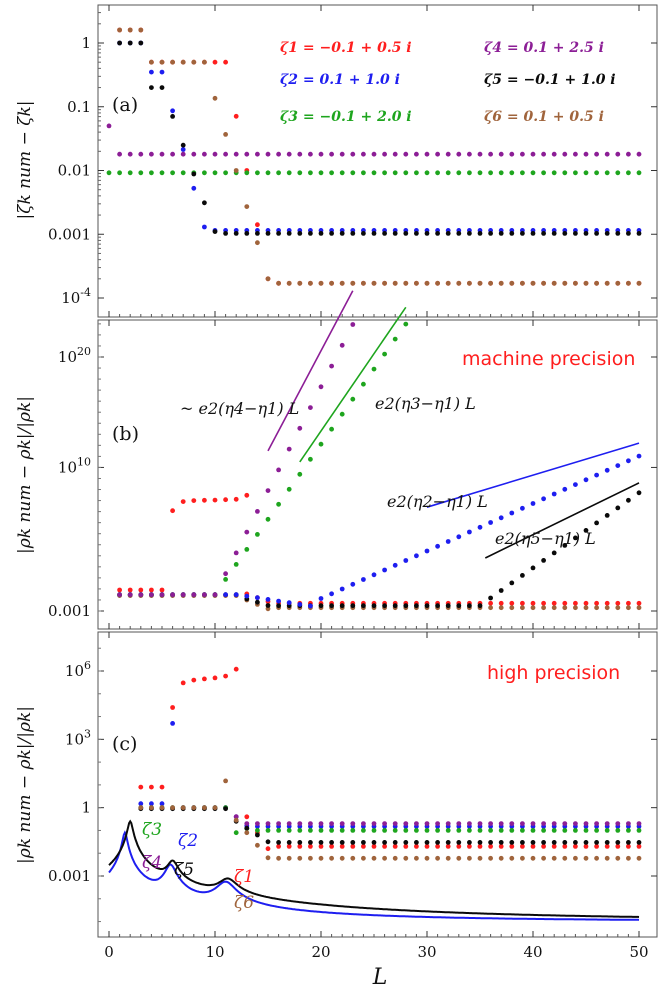  I want to click on panel-c-title: high precision, so click(553, 673).